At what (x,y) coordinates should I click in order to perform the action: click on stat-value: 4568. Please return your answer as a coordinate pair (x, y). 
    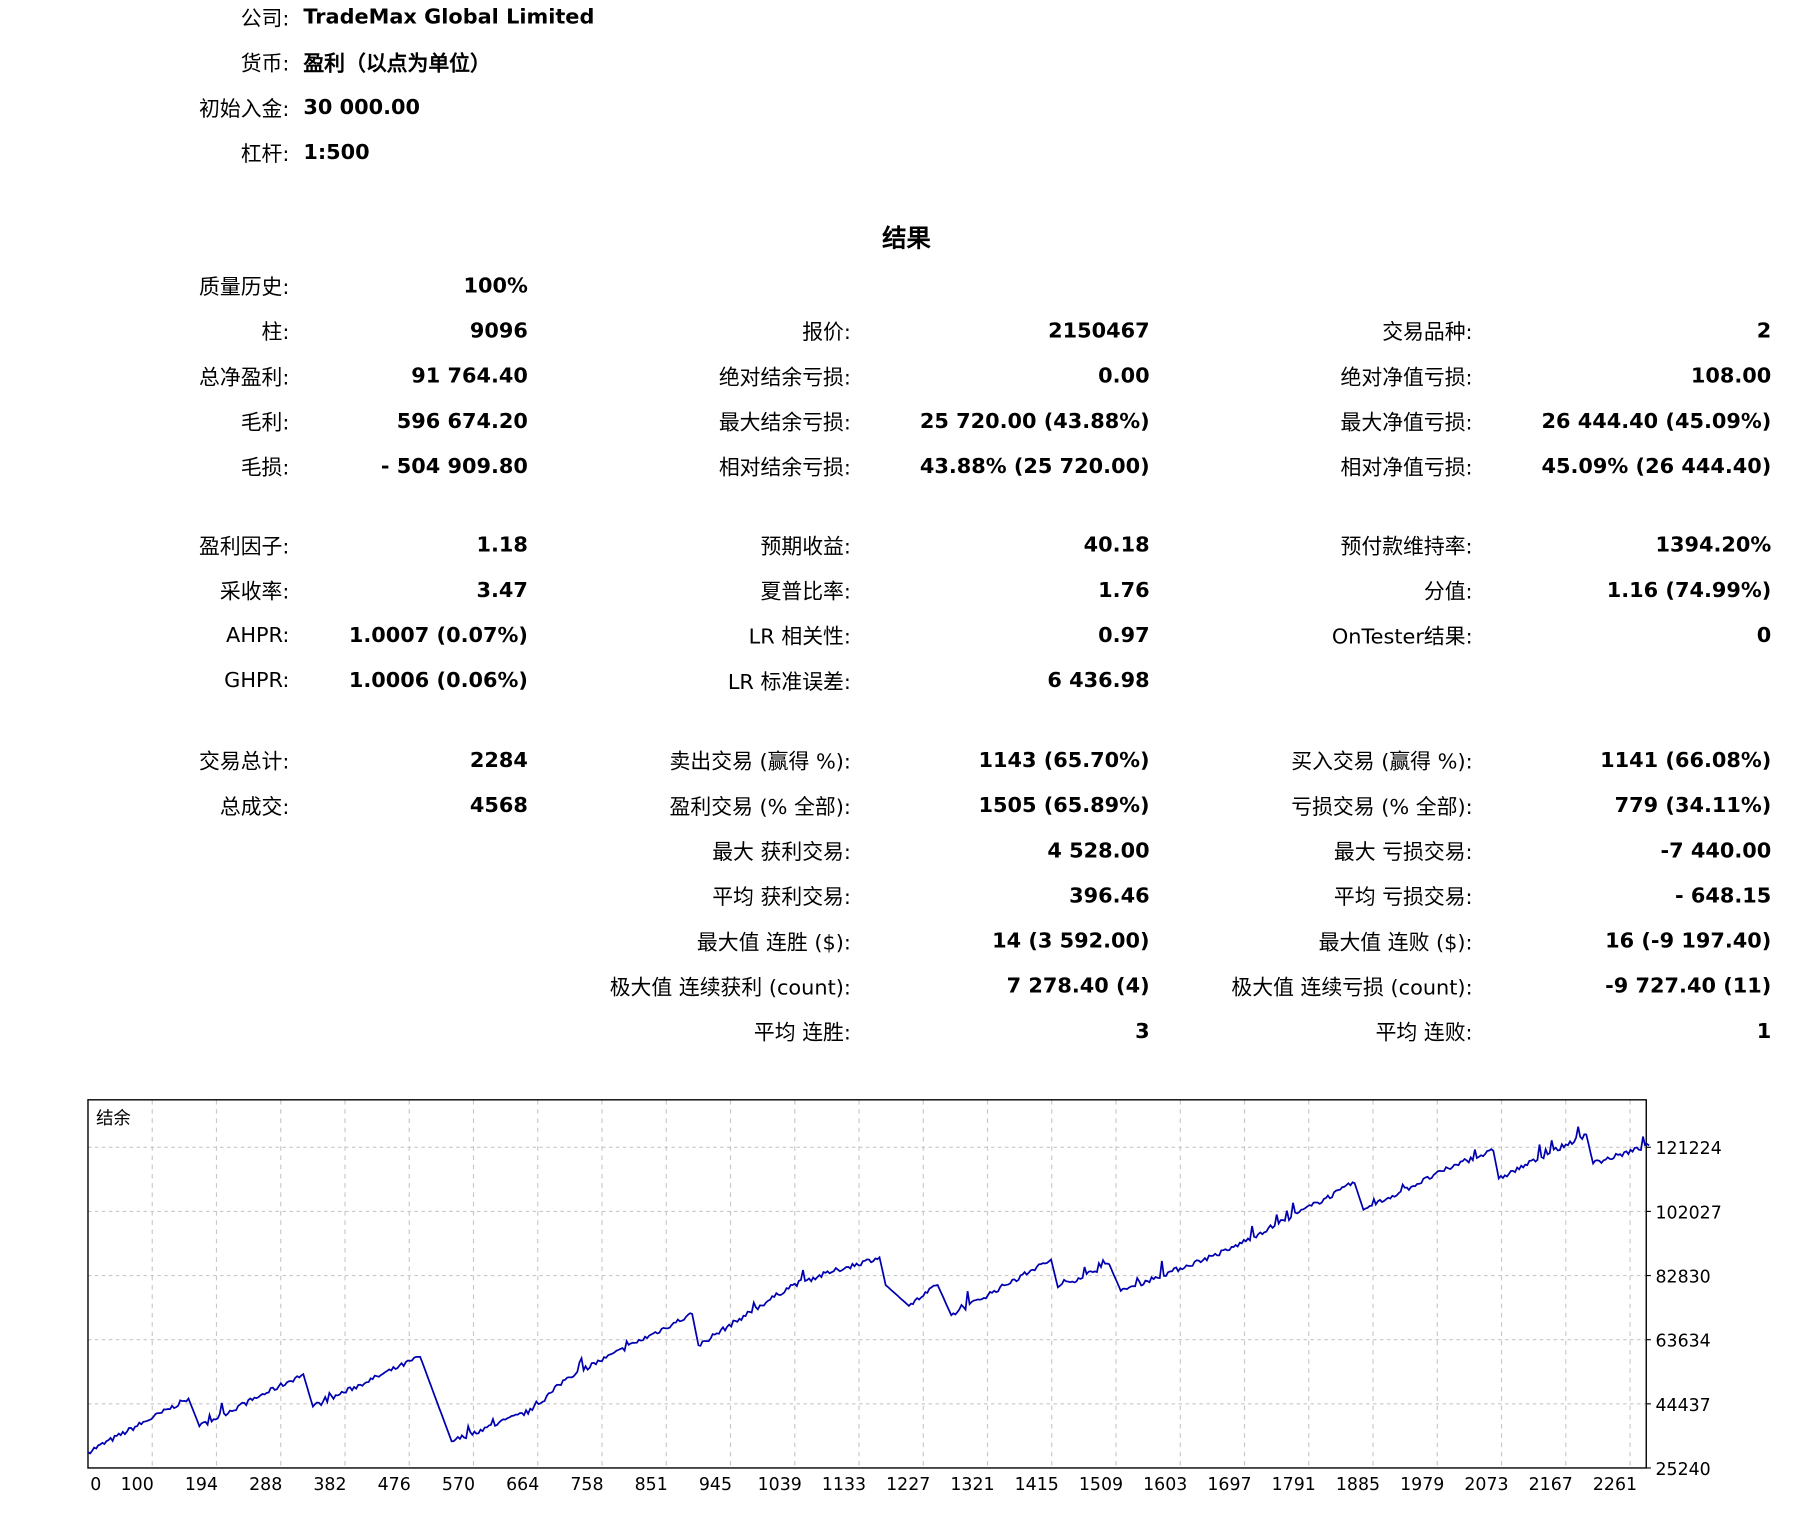
    Looking at the image, I should click on (498, 805).